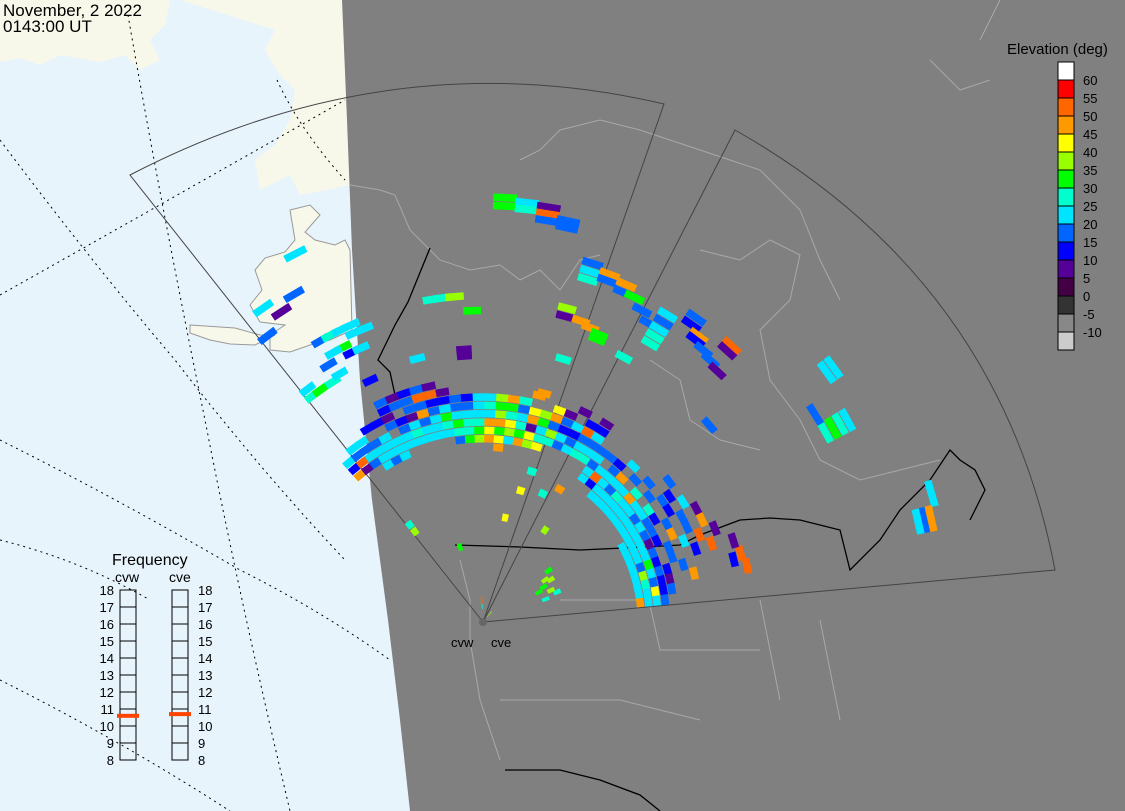 This screenshot has width=1125, height=811. Describe the element at coordinates (1057, 49) in the screenshot. I see `legend-title: Elevation (deg)` at that location.